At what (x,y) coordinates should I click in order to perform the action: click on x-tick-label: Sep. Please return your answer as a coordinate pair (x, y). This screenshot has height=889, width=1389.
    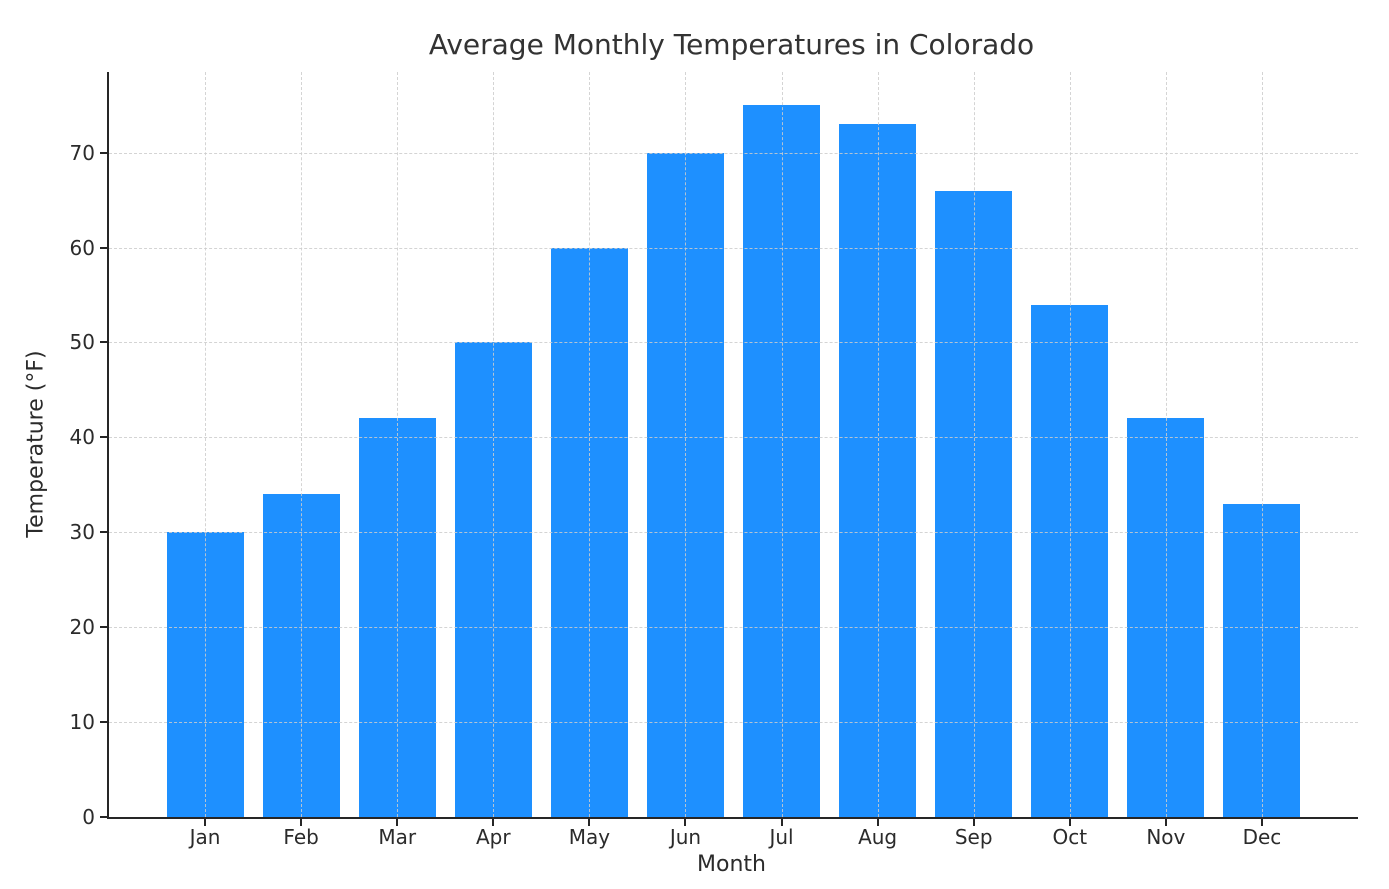
    Looking at the image, I should click on (973, 837).